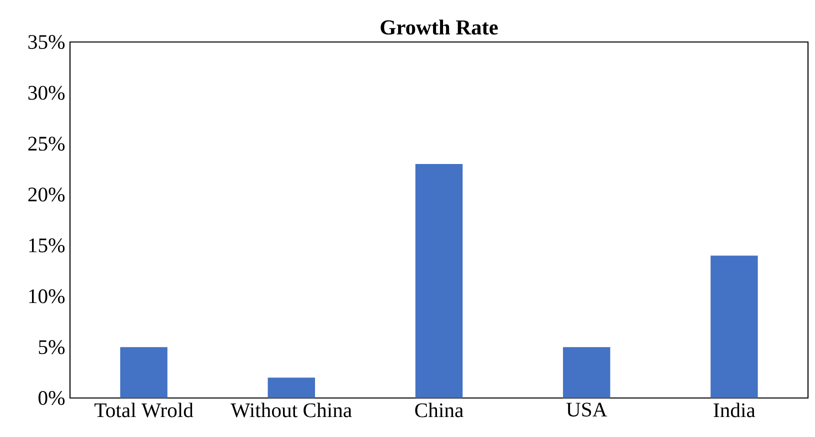 The image size is (815, 437). Describe the element at coordinates (46, 195) in the screenshot. I see `y-tick-label: 20%` at that location.